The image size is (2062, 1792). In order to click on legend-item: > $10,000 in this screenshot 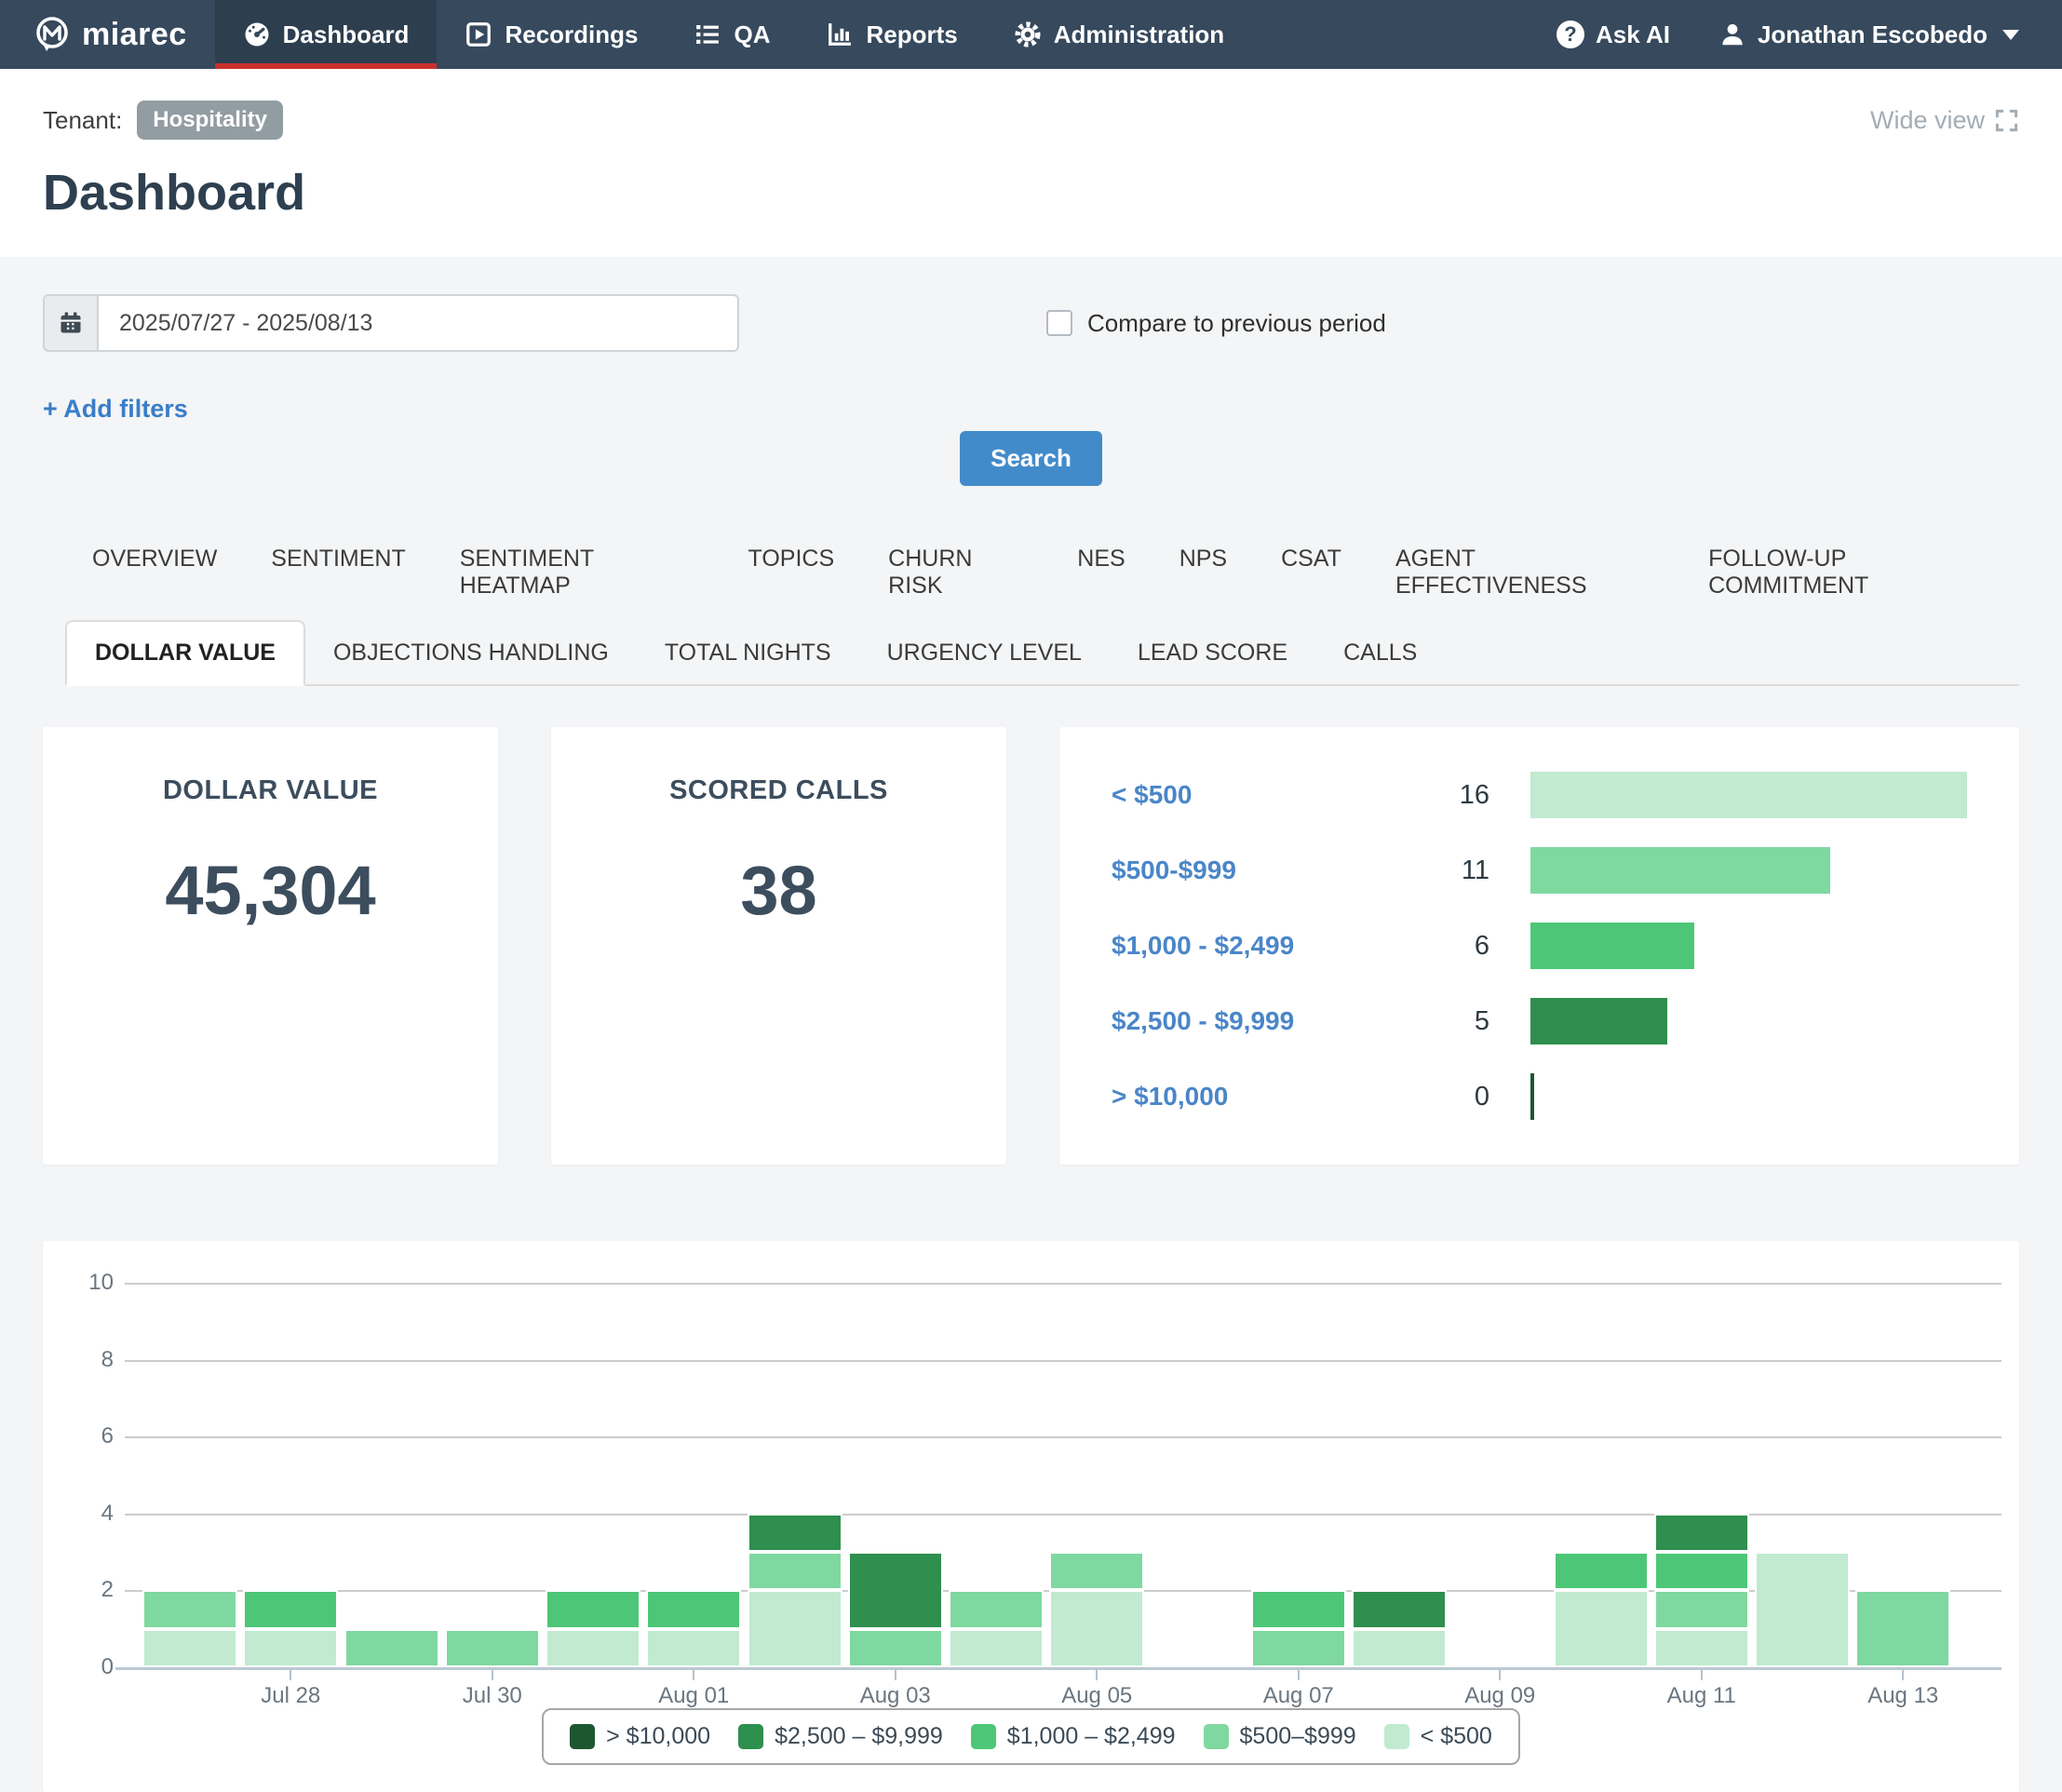, I will do `click(640, 1736)`.